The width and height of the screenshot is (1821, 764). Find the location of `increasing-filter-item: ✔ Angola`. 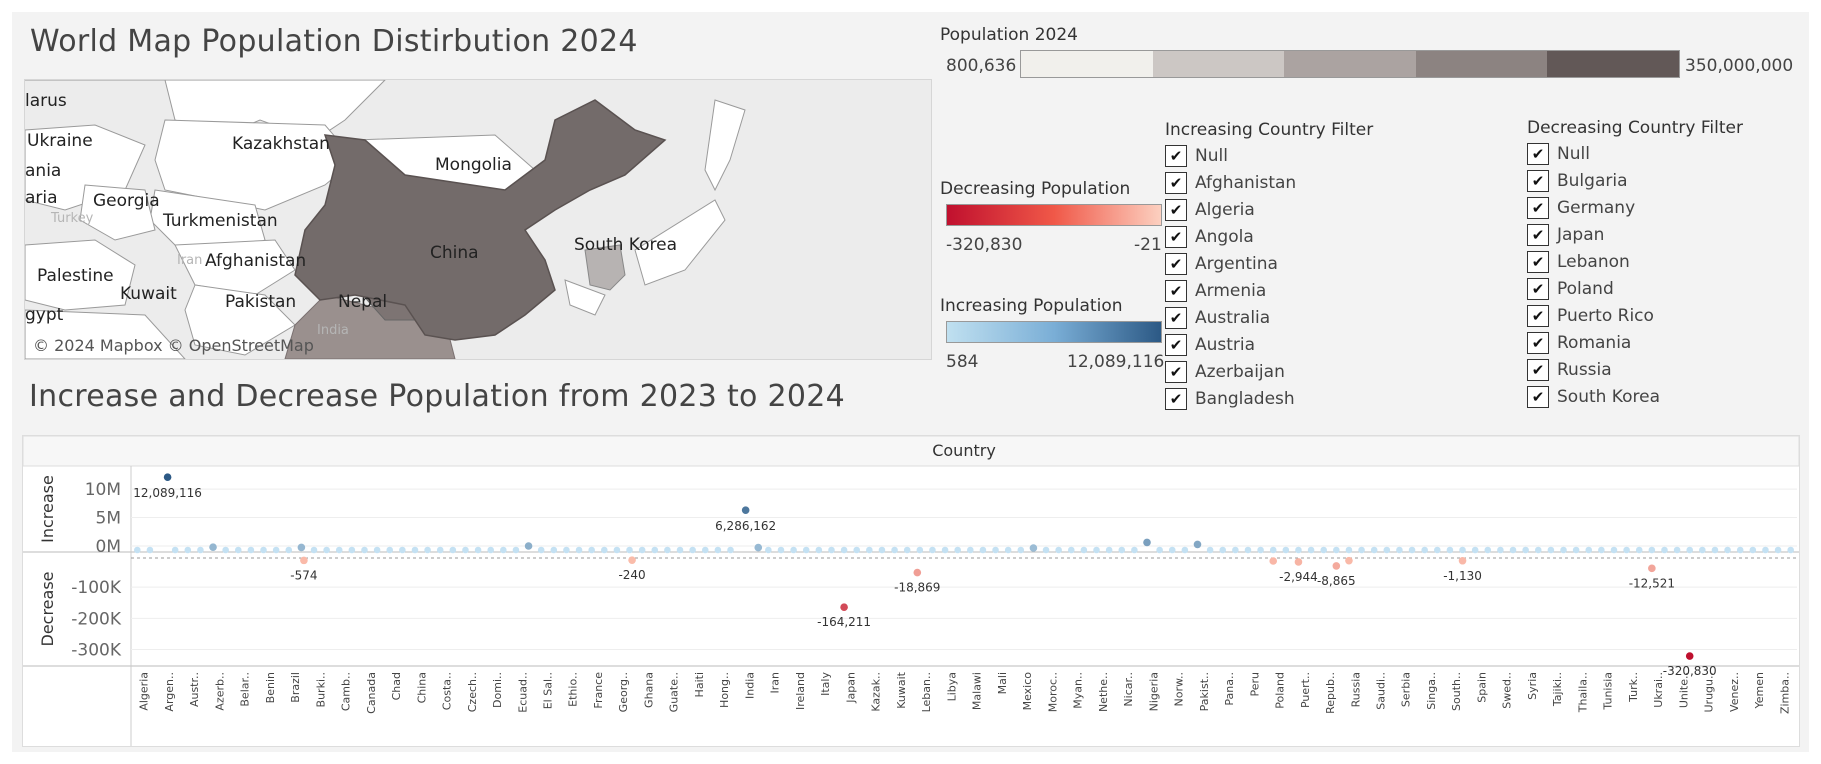

increasing-filter-item: ✔ Angola is located at coordinates (1285, 236).